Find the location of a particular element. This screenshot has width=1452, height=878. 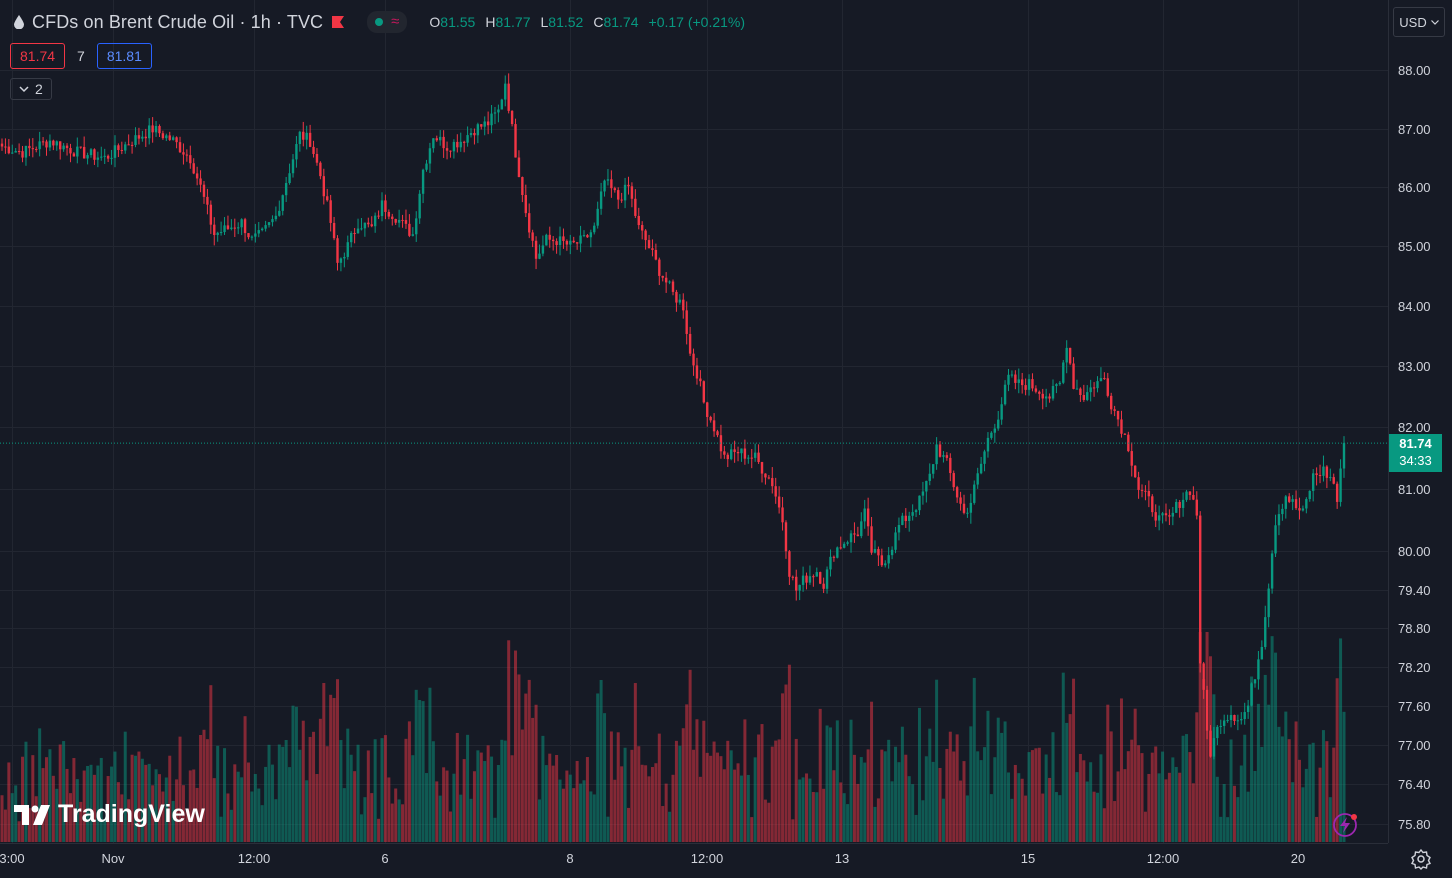

flag-icon is located at coordinates (338, 22).